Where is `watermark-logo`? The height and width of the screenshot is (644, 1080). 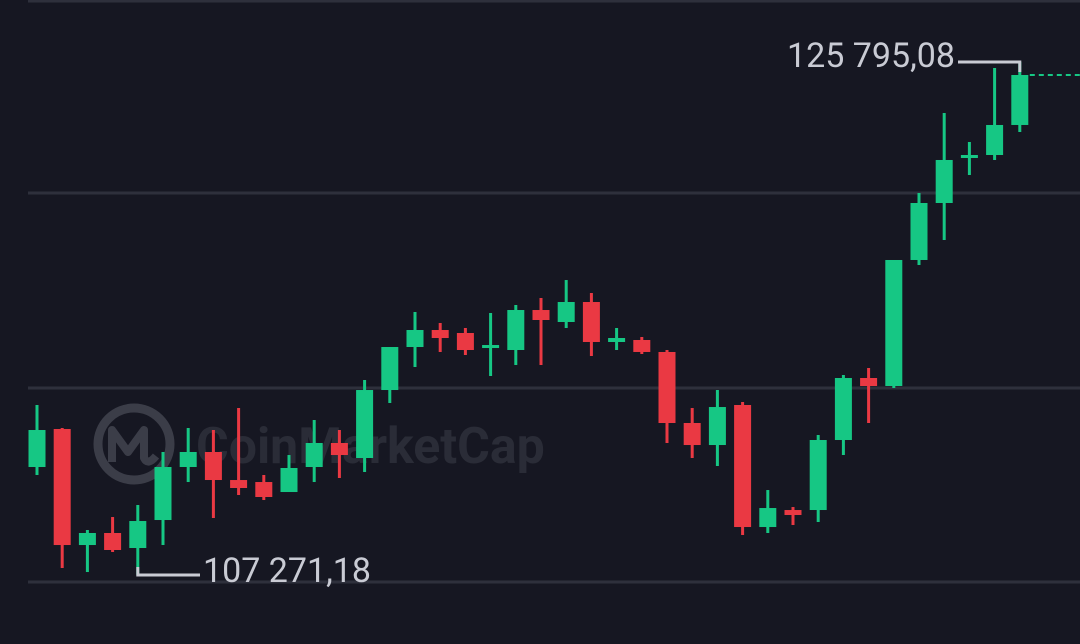
watermark-logo is located at coordinates (134, 444).